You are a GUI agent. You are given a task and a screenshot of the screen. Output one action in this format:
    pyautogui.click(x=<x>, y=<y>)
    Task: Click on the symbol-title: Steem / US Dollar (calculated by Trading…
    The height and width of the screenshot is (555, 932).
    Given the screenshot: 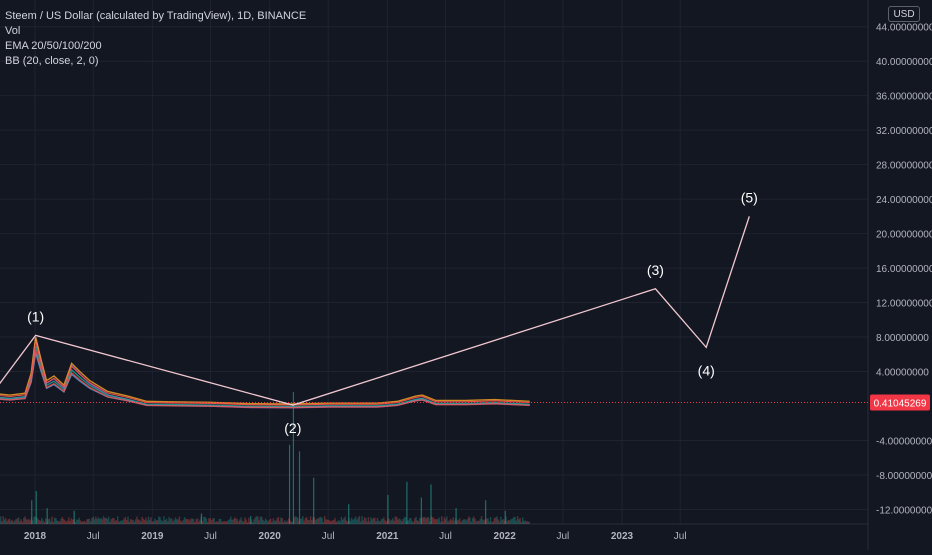 What is the action you would take?
    pyautogui.click(x=155, y=16)
    